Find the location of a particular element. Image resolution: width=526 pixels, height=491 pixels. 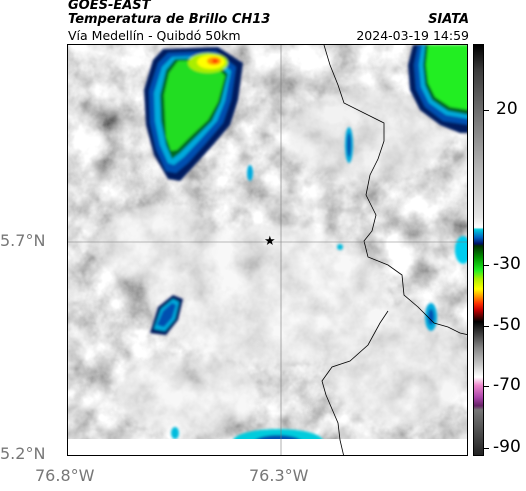

colorbar-label: -30 is located at coordinates (507, 264).